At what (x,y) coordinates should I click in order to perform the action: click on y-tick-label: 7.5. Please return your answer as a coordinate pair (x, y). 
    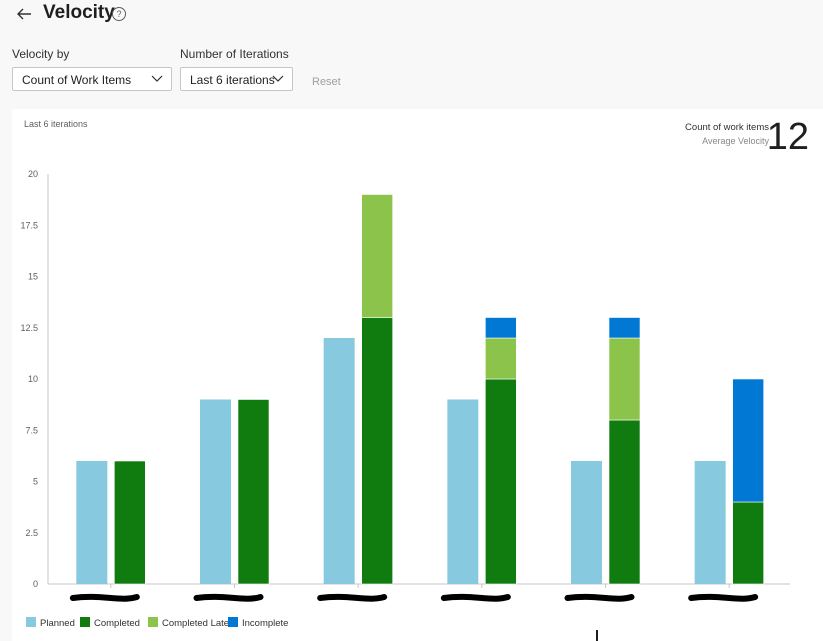
    Looking at the image, I should click on (31, 430).